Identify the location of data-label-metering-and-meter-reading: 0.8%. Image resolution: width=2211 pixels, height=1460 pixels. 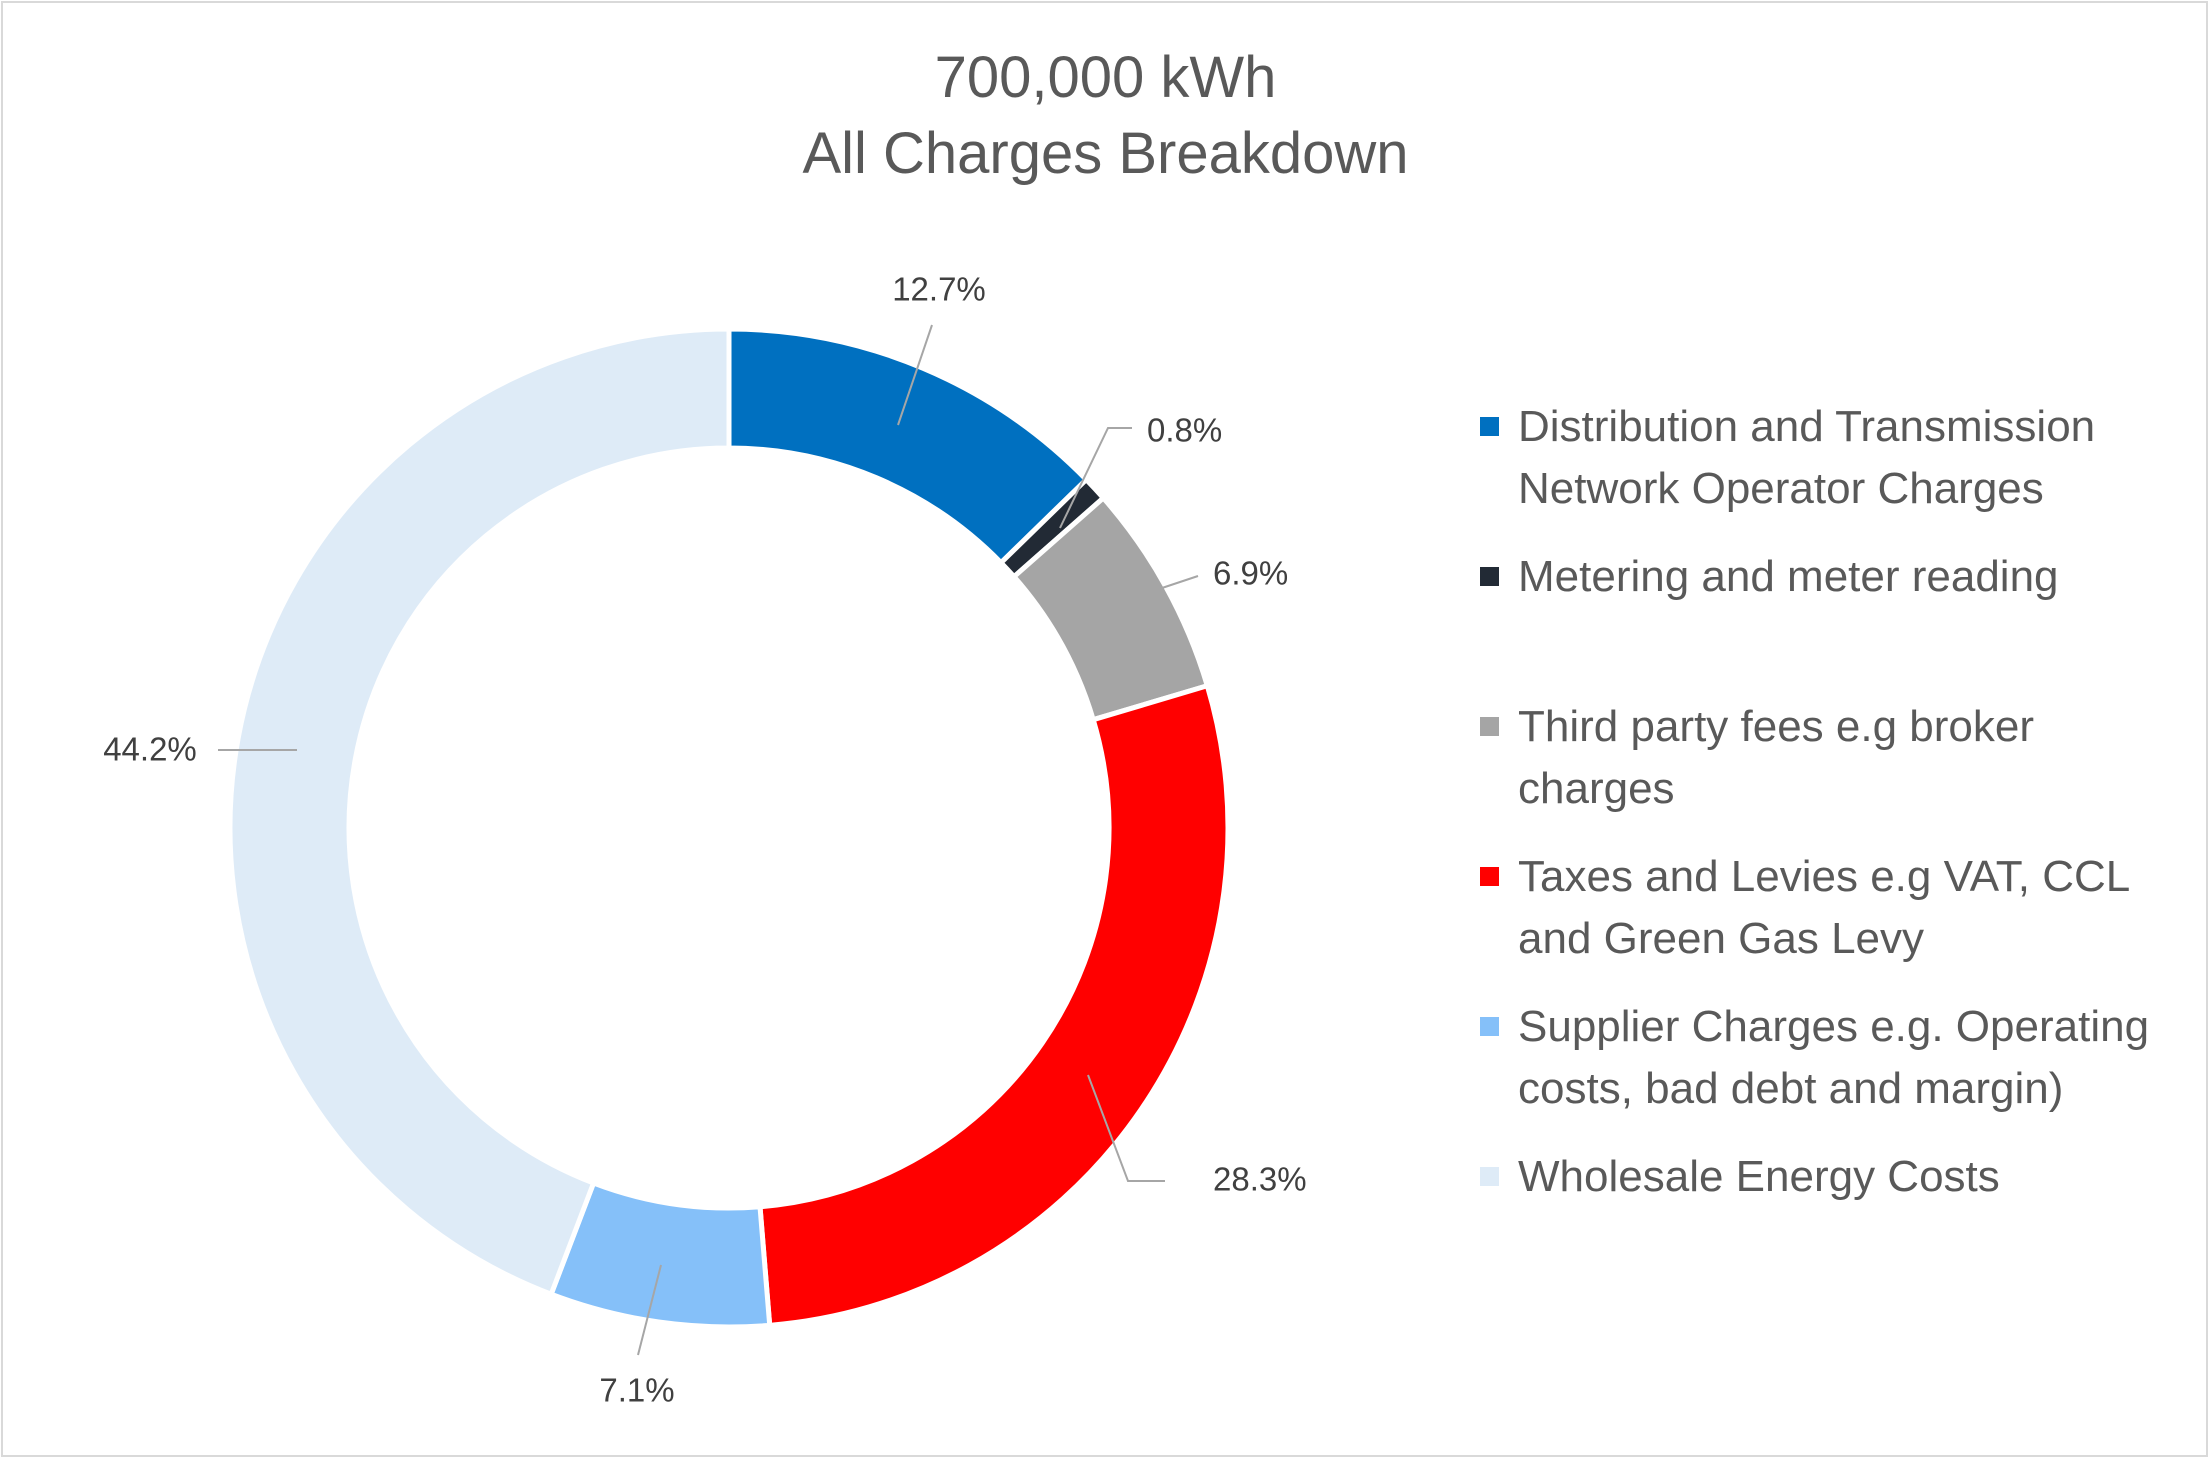
(1184, 430).